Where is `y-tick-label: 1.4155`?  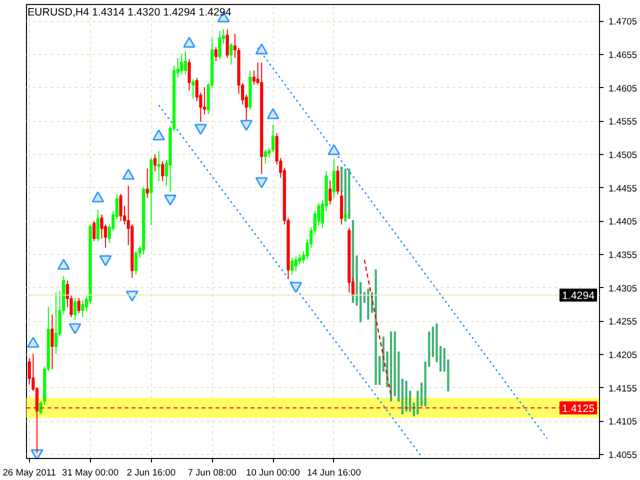
y-tick-label: 1.4155 is located at coordinates (623, 388).